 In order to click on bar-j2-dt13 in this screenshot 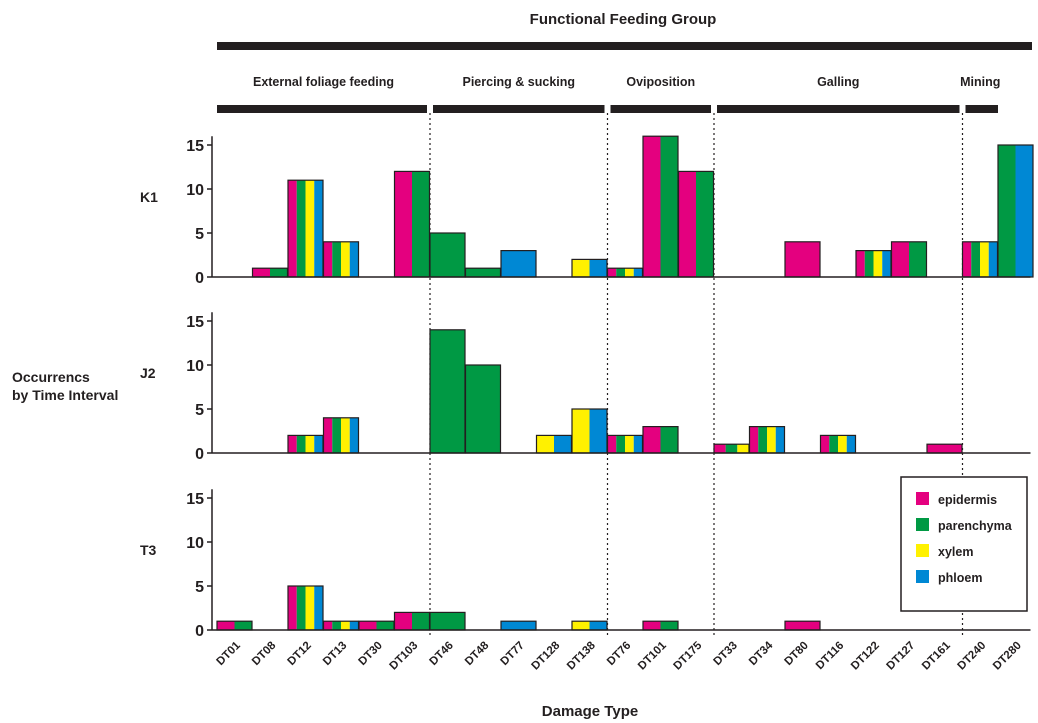, I will do `click(341, 435)`.